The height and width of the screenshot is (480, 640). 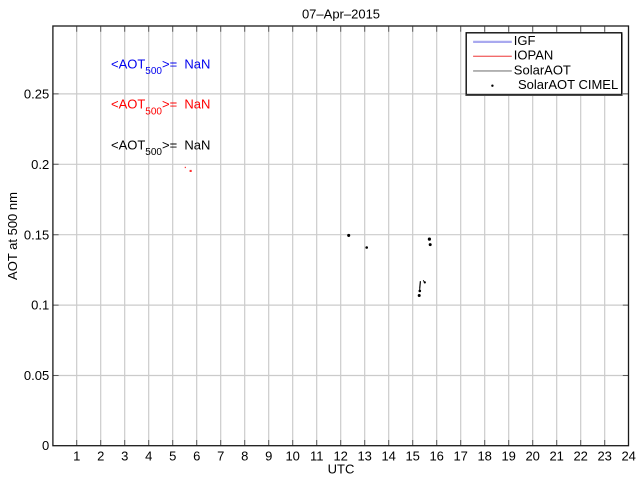 What do you see at coordinates (412, 456) in the screenshot?
I see `svg-text: 15` at bounding box center [412, 456].